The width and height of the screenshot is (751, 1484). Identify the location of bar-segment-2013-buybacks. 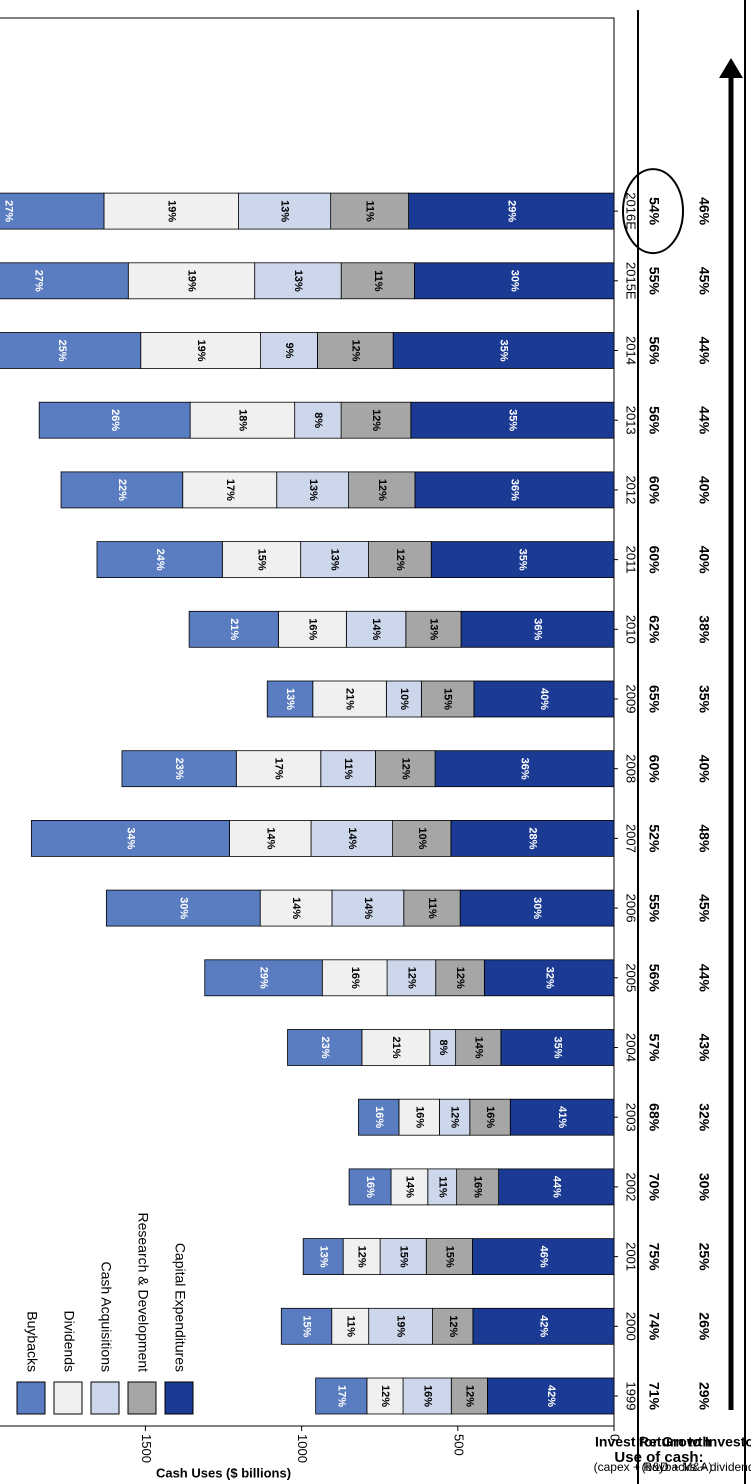
(114, 420).